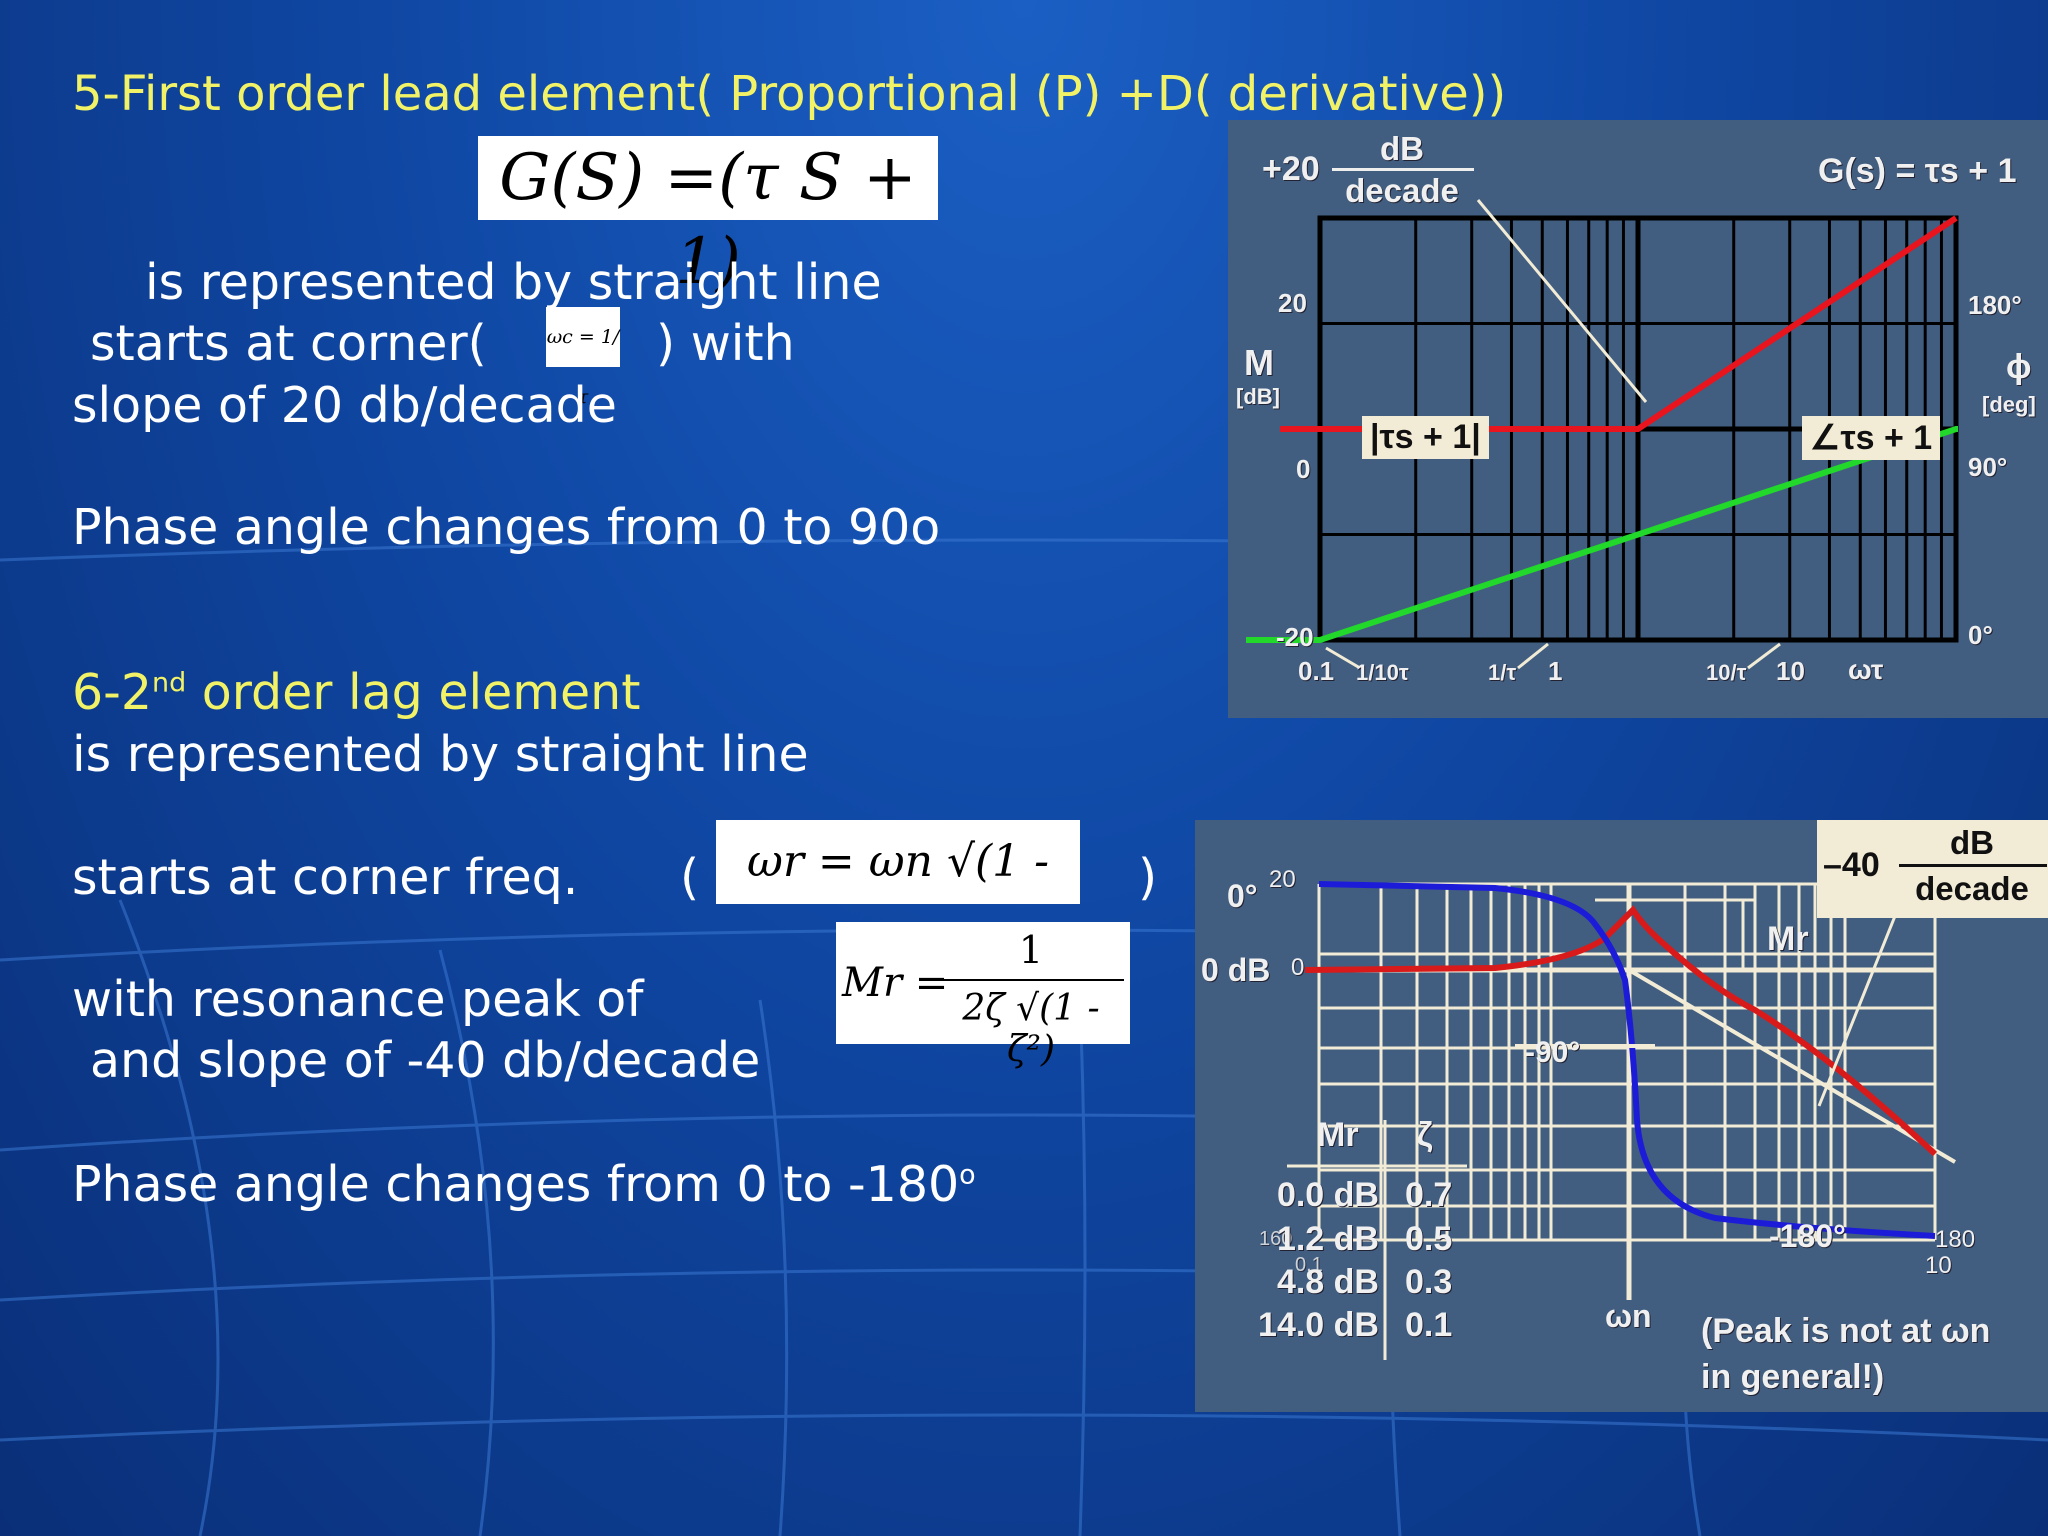 The width and height of the screenshot is (2048, 1536). What do you see at coordinates (413, 692) in the screenshot?
I see `lag-title-suffix: order lag element` at bounding box center [413, 692].